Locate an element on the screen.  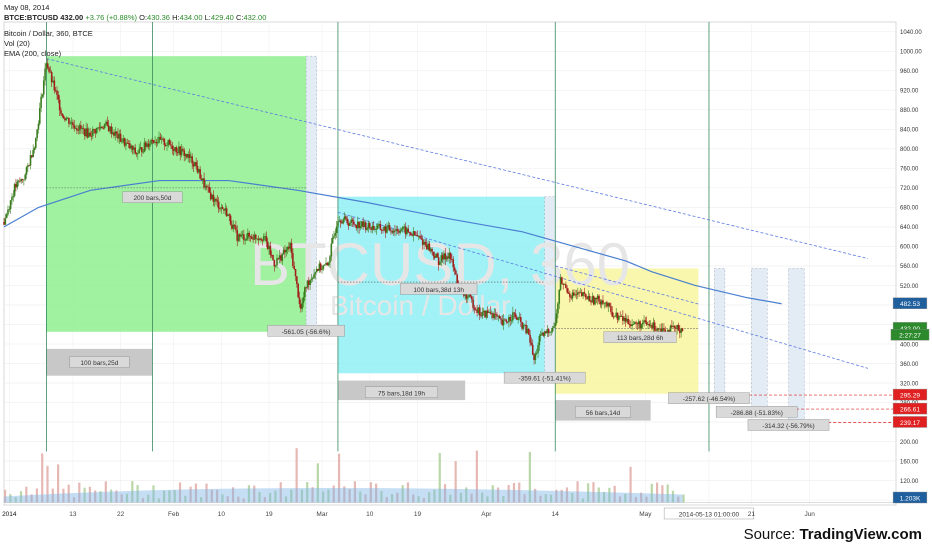
source-brand: TradingView.com is located at coordinates (860, 534).